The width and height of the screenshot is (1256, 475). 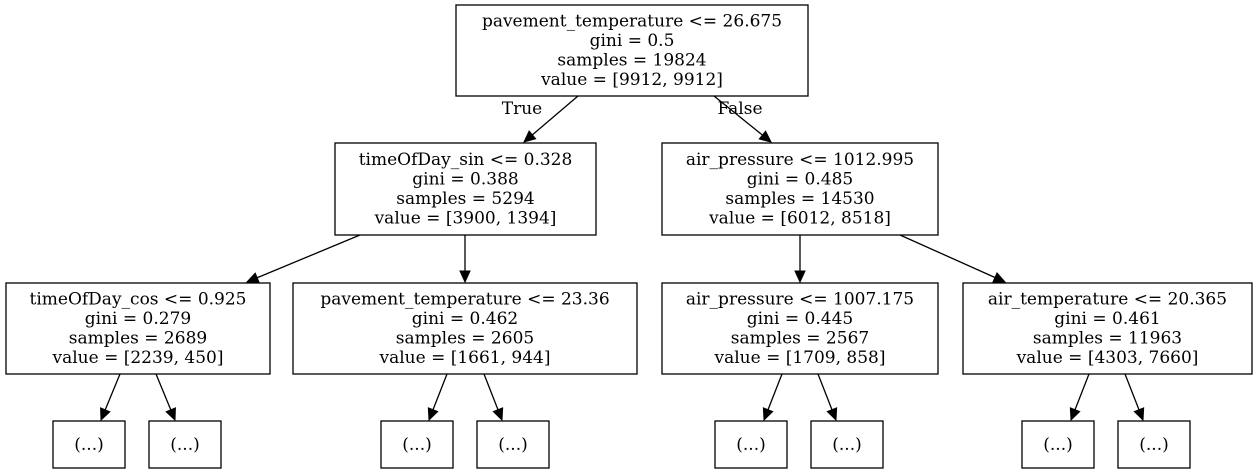 What do you see at coordinates (1107, 319) in the screenshot?
I see `gini-value: gini = 0.461` at bounding box center [1107, 319].